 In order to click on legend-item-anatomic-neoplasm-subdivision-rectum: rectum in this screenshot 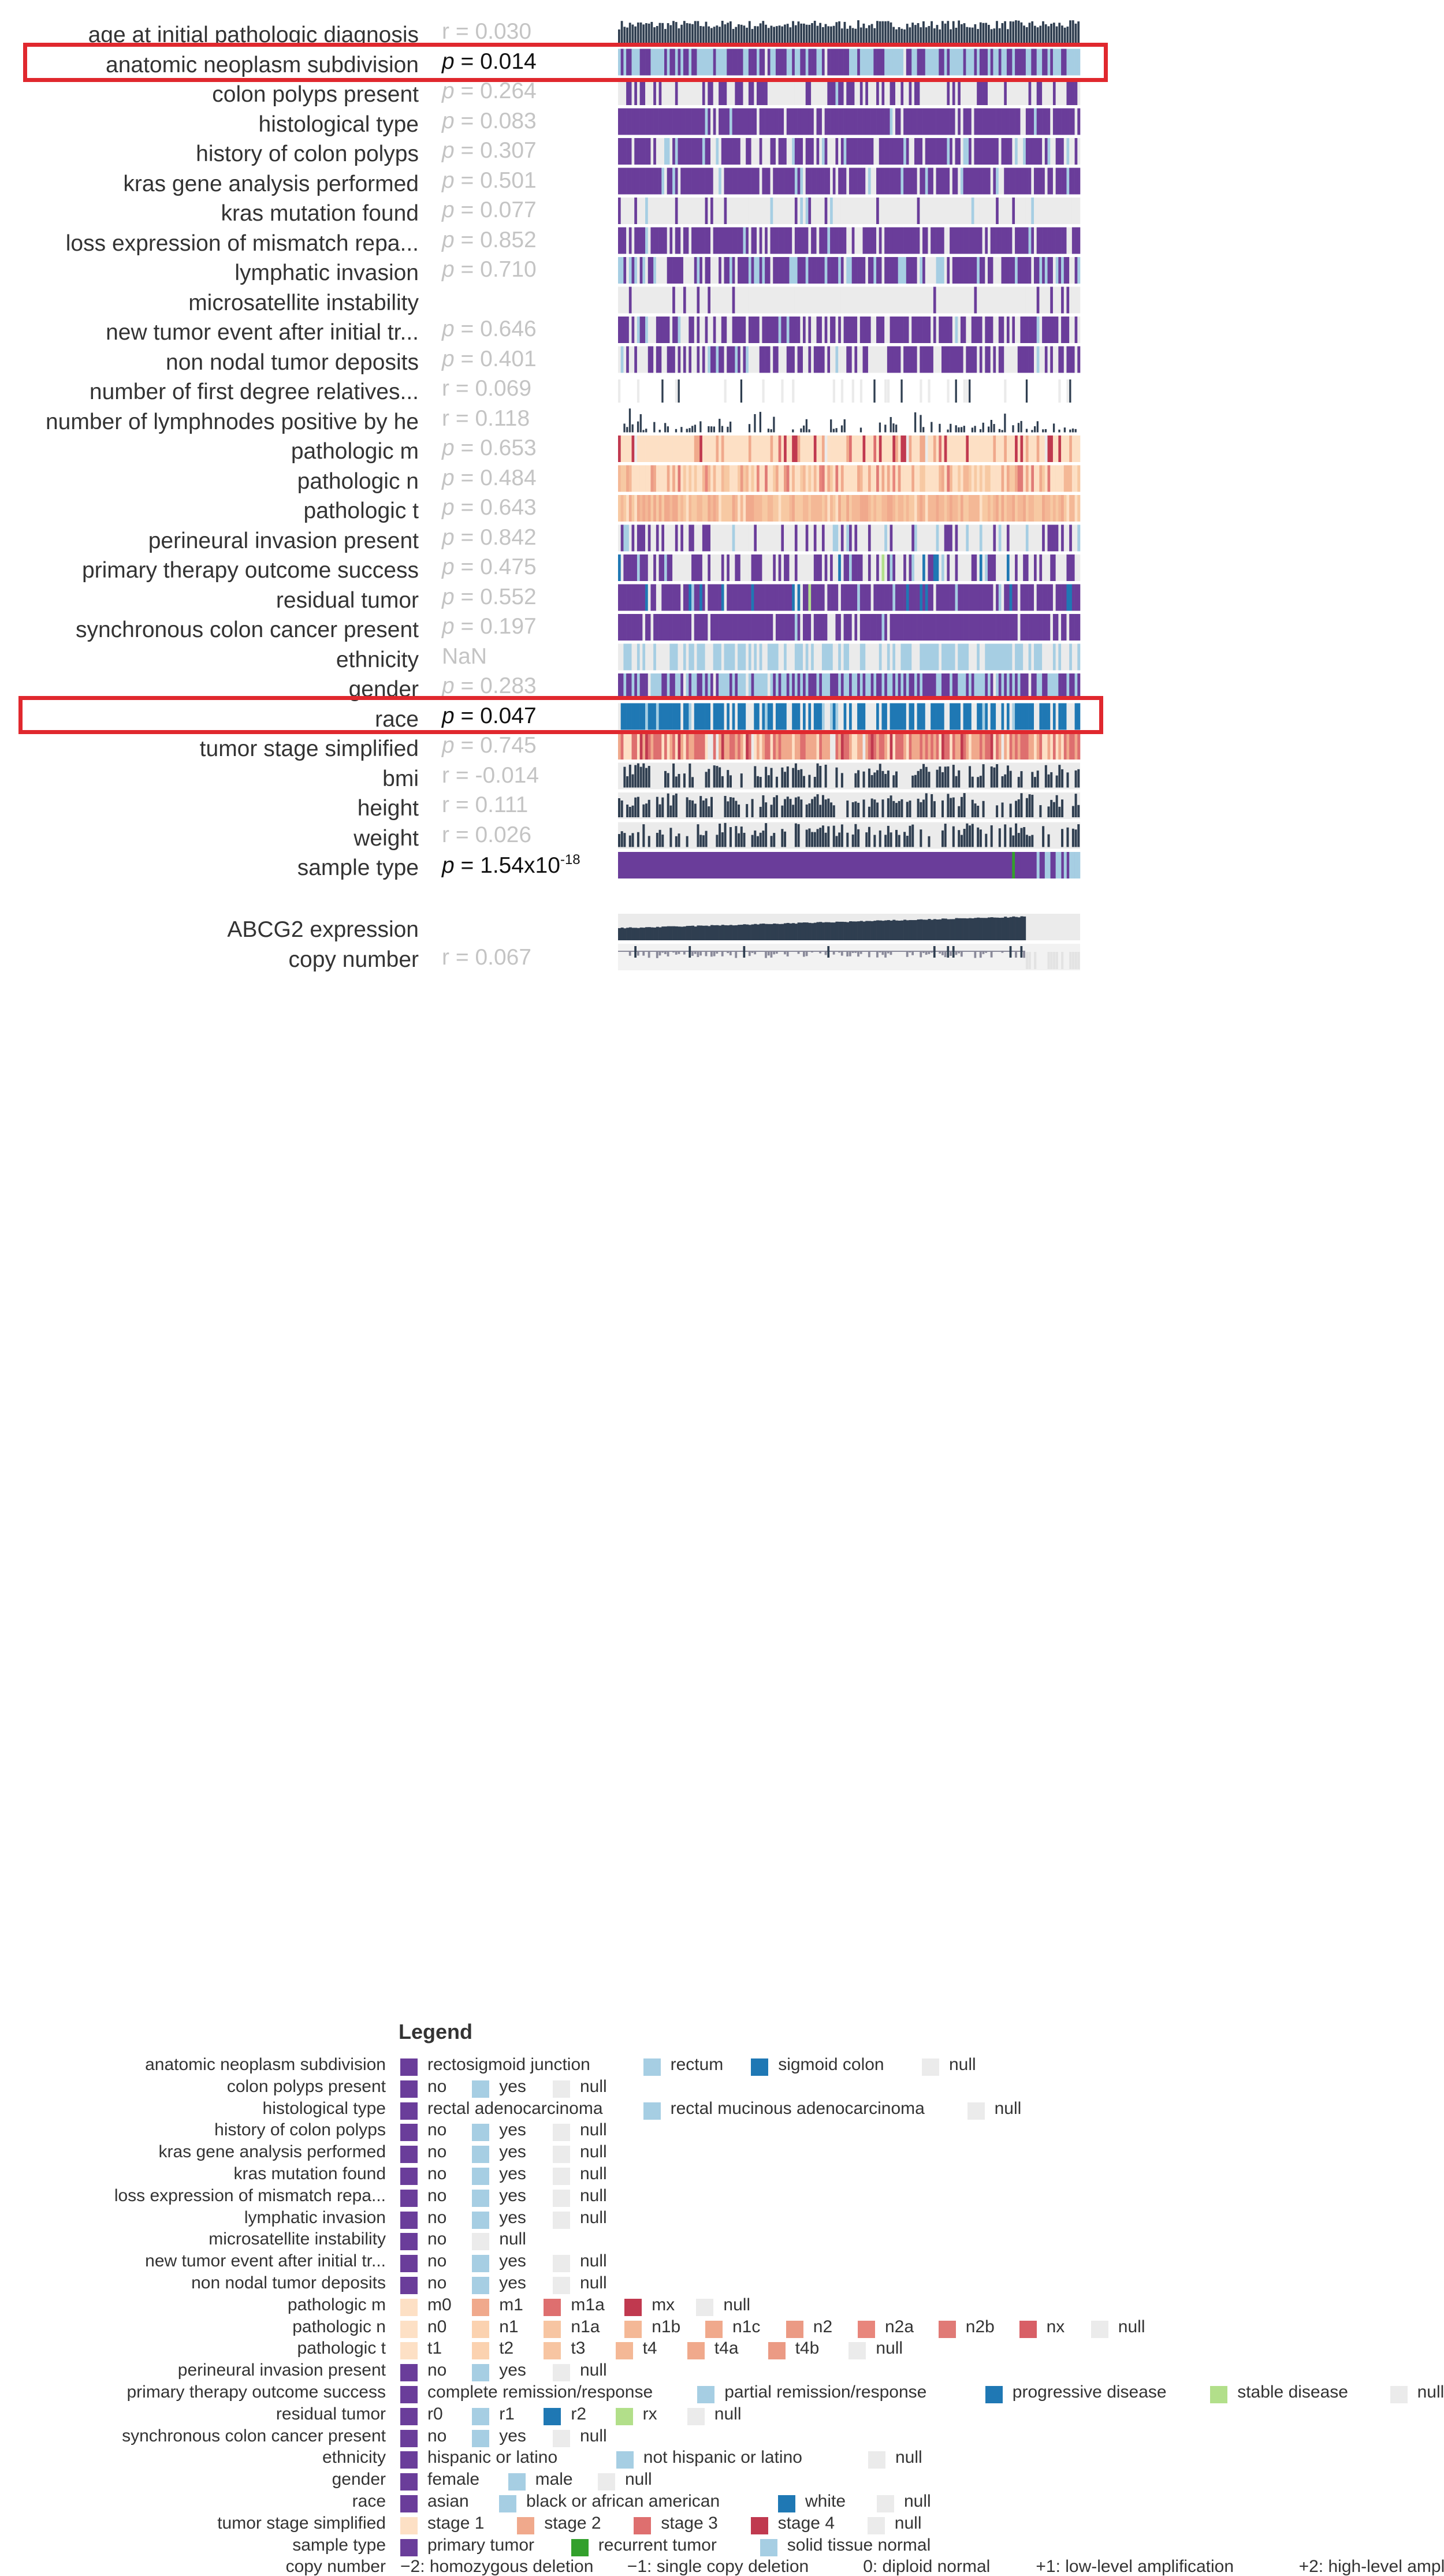, I will do `click(697, 2064)`.